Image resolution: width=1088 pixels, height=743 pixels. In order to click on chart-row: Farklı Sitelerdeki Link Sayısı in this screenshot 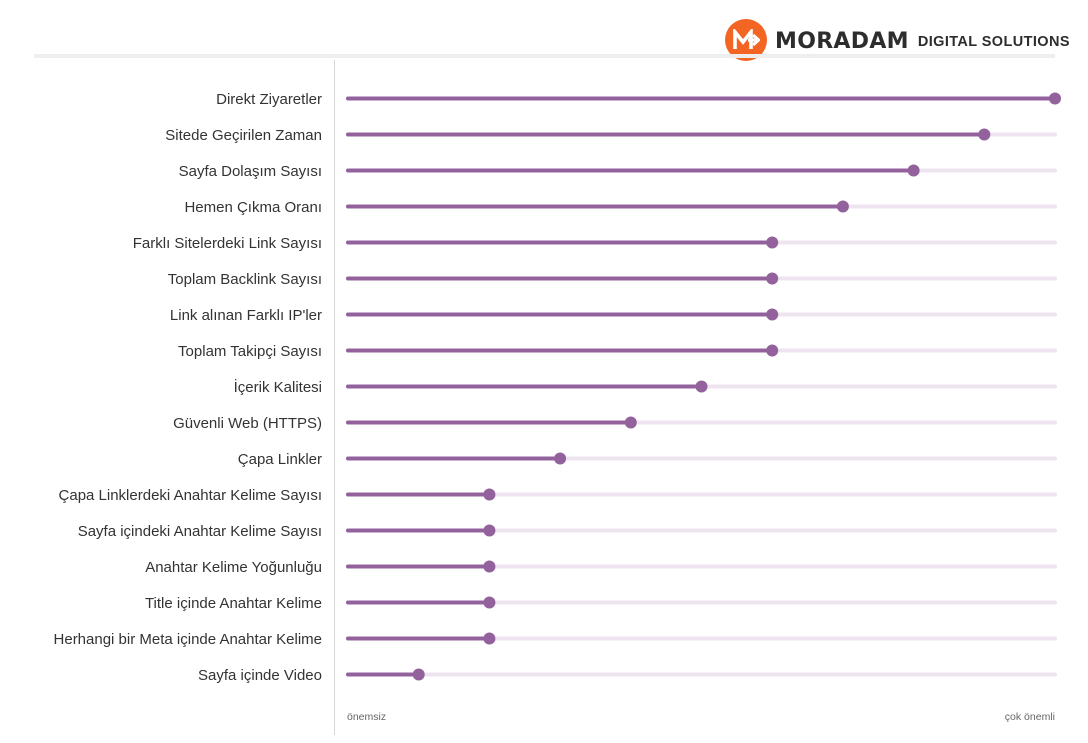, I will do `click(595, 243)`.